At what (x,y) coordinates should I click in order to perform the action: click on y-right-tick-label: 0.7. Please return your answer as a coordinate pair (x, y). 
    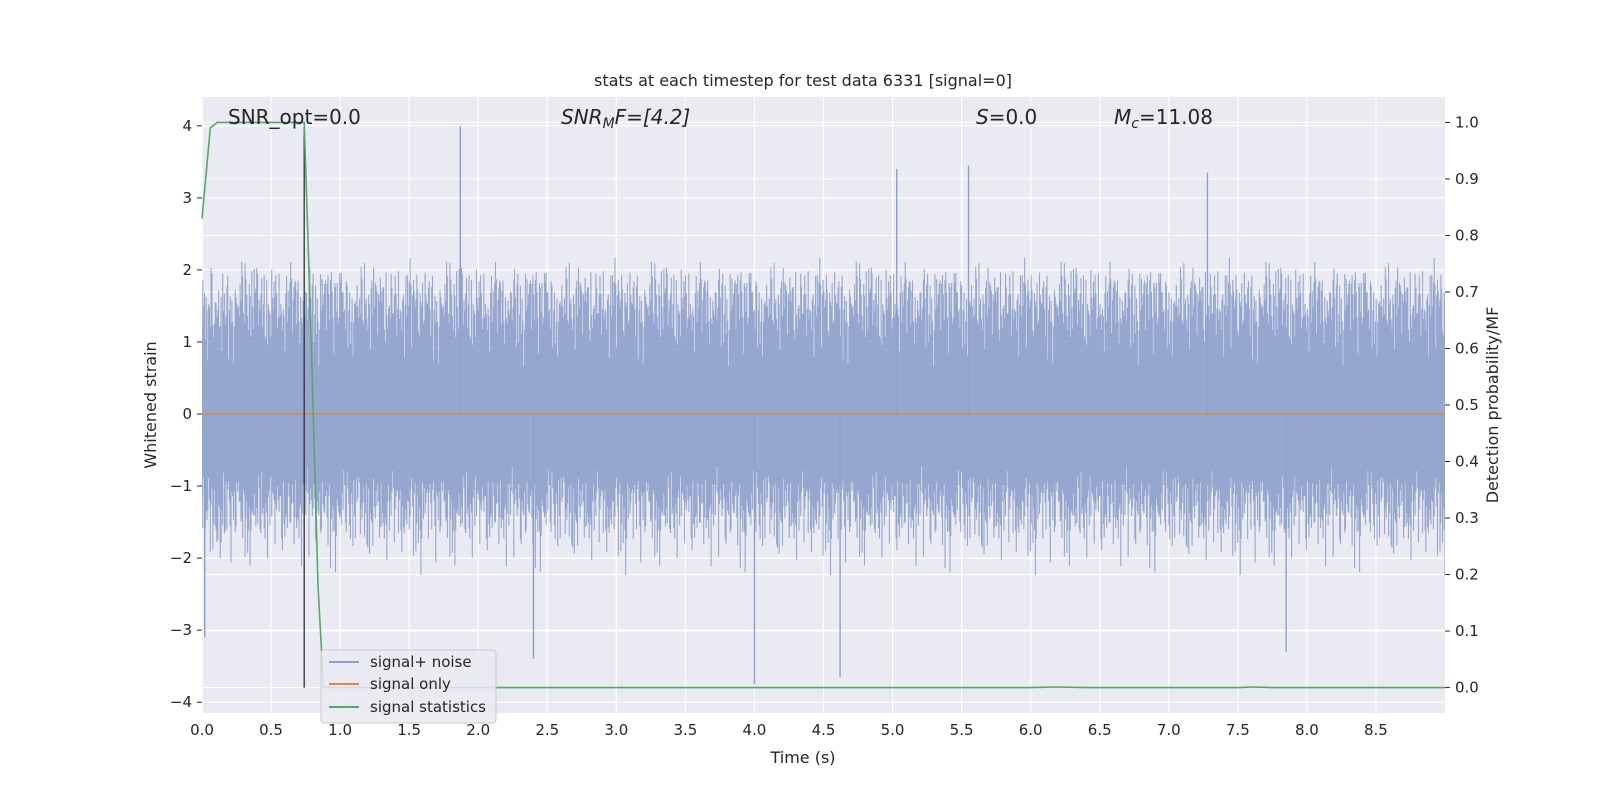
    Looking at the image, I should click on (1467, 292).